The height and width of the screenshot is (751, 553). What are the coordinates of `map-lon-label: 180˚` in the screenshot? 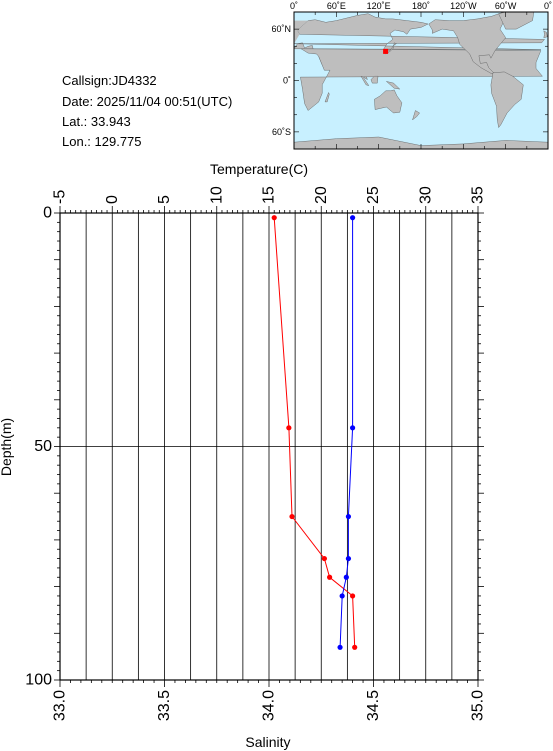 It's located at (421, 6).